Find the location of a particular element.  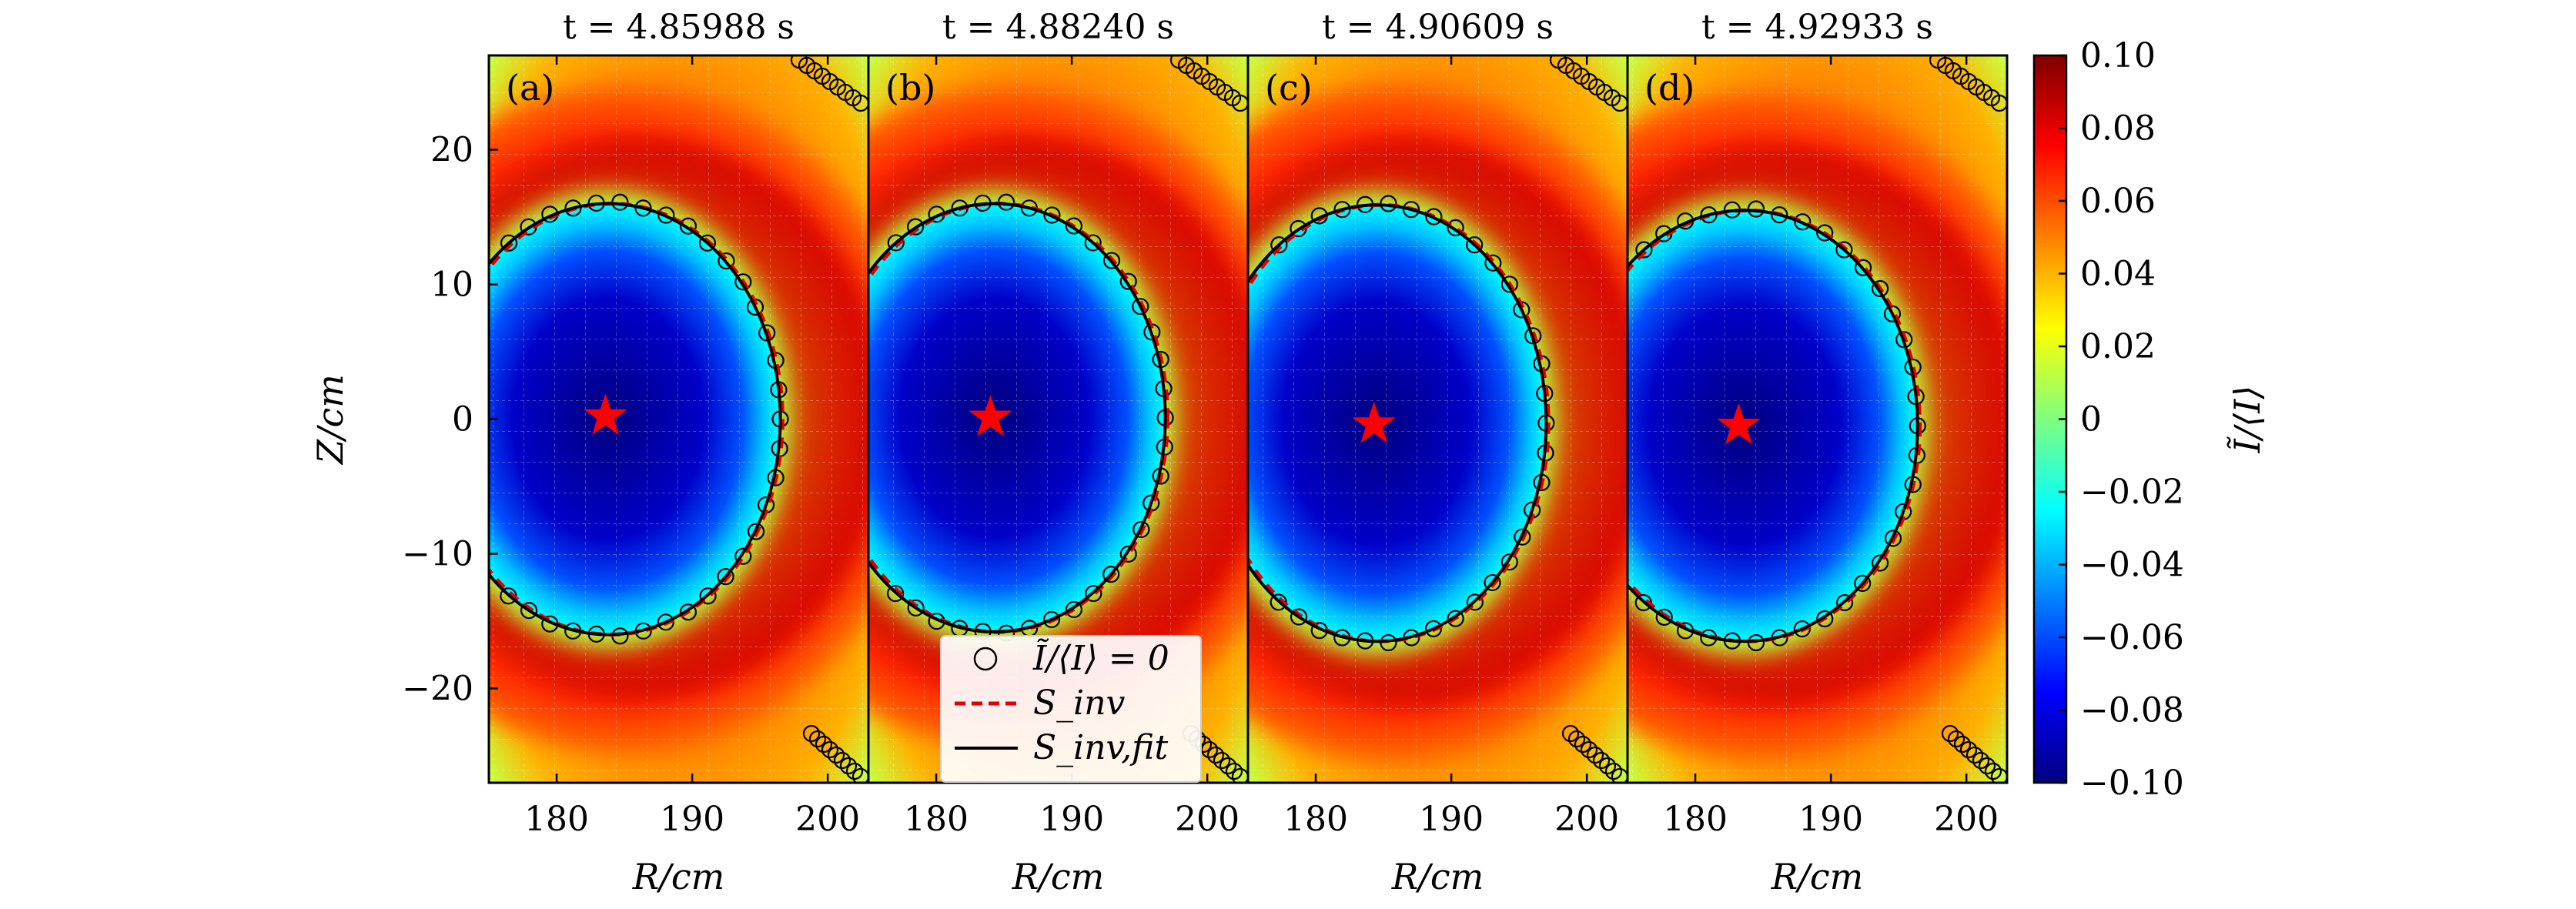

y-tick-label: 20 is located at coordinates (452, 150).